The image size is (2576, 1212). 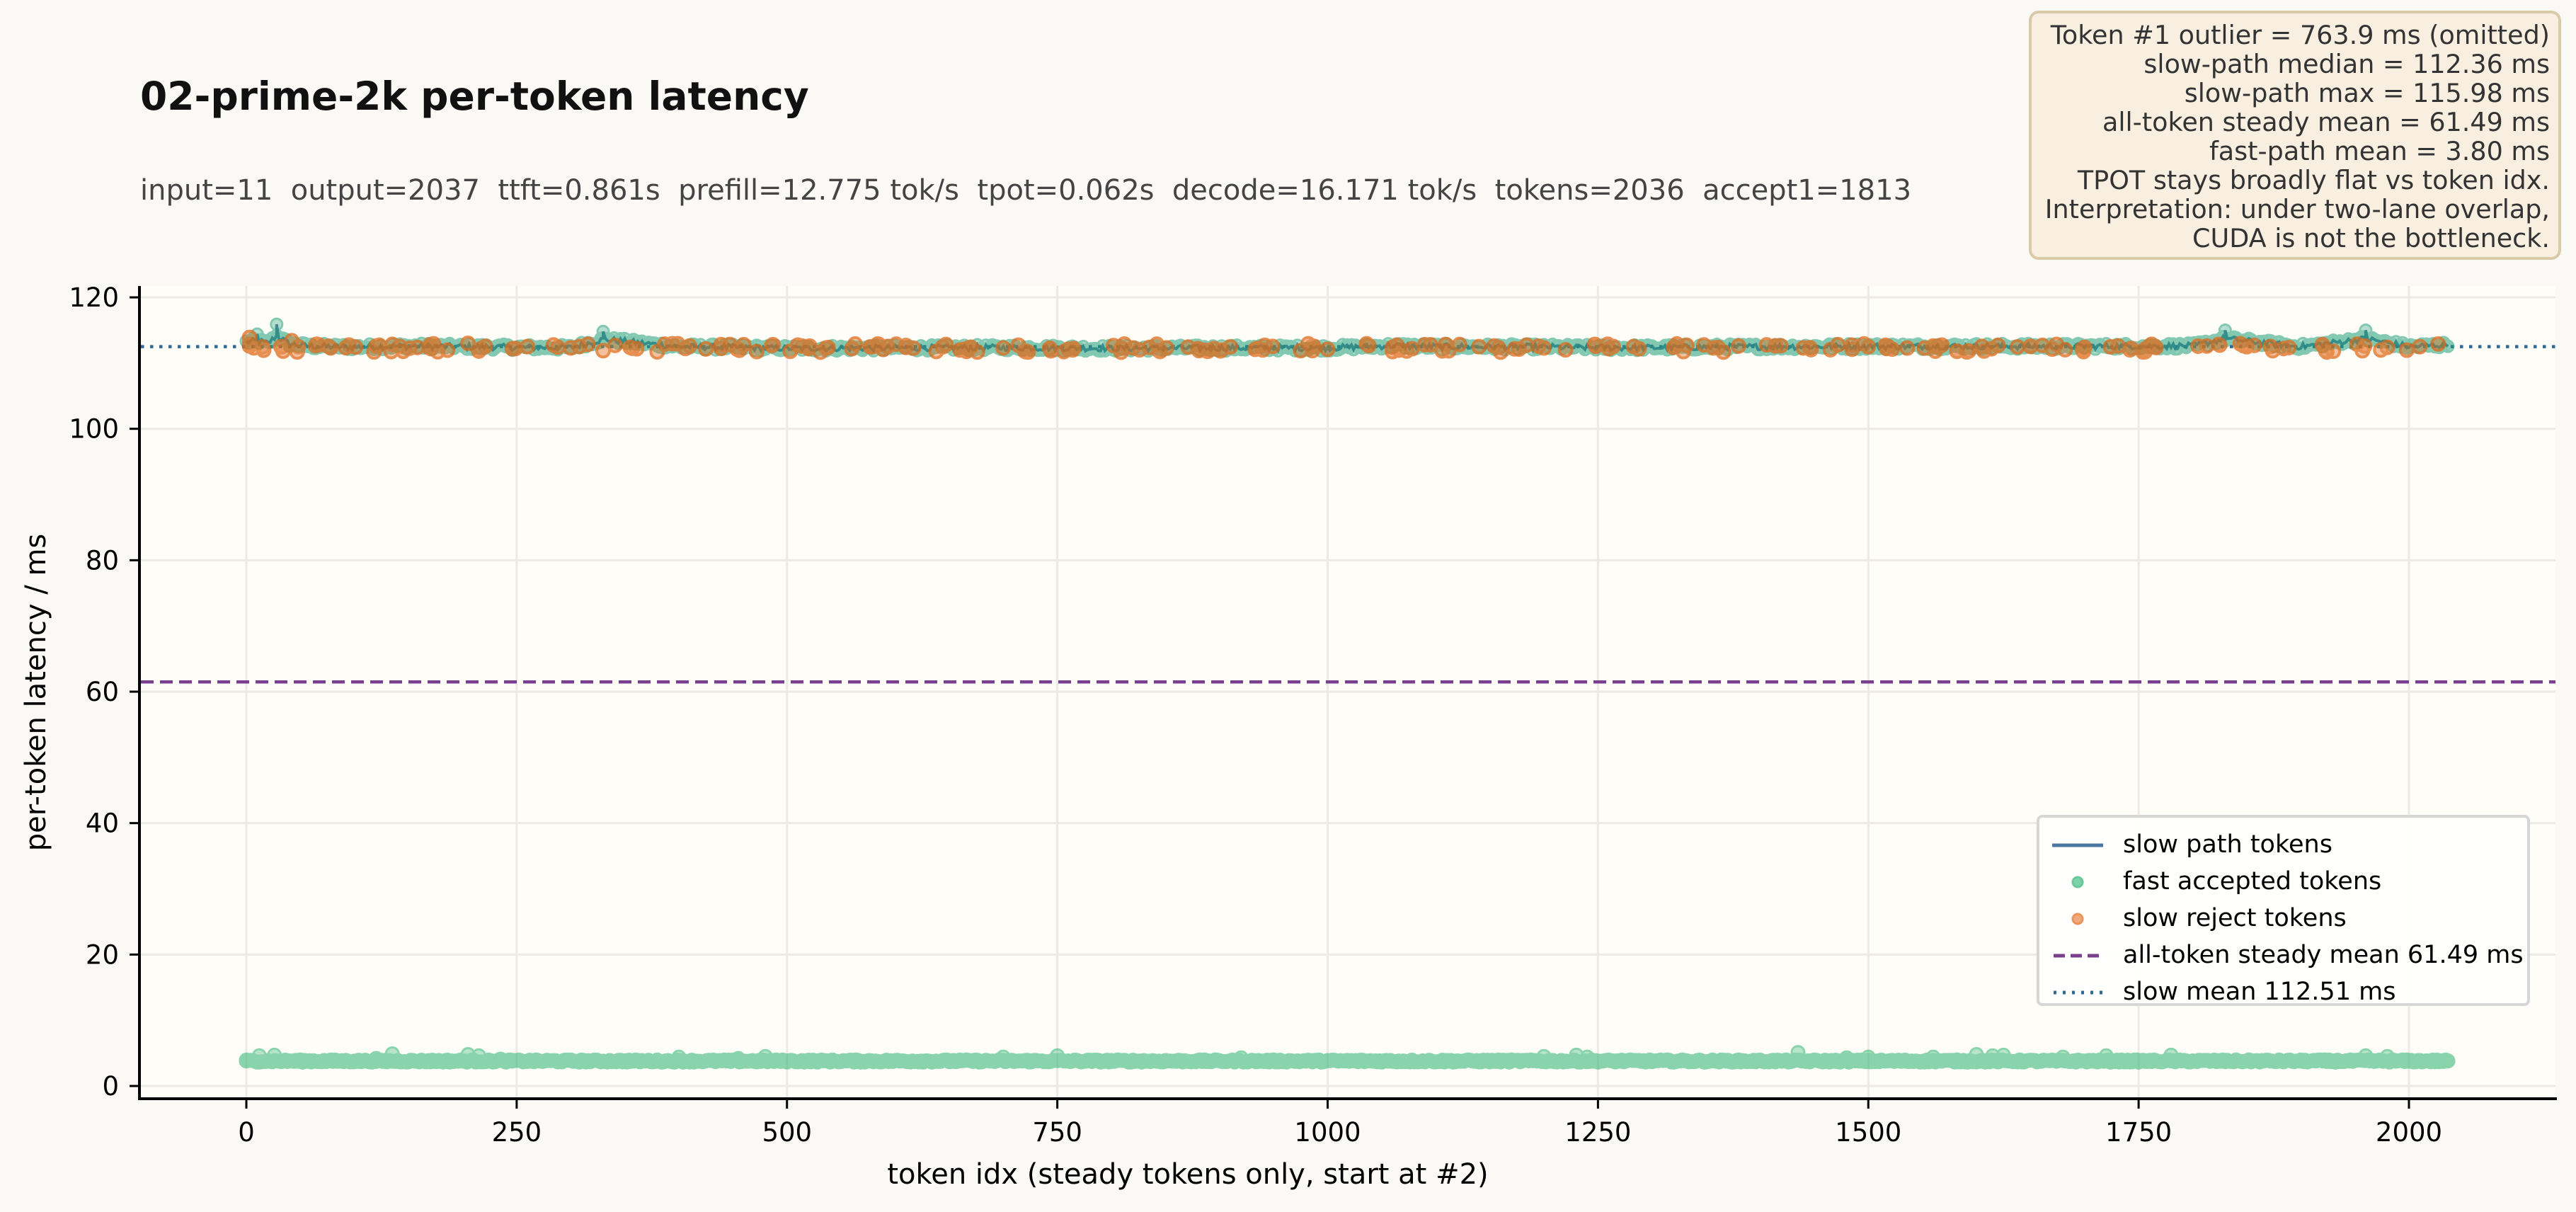 What do you see at coordinates (1327, 1132) in the screenshot?
I see `x-tick-label: 1000` at bounding box center [1327, 1132].